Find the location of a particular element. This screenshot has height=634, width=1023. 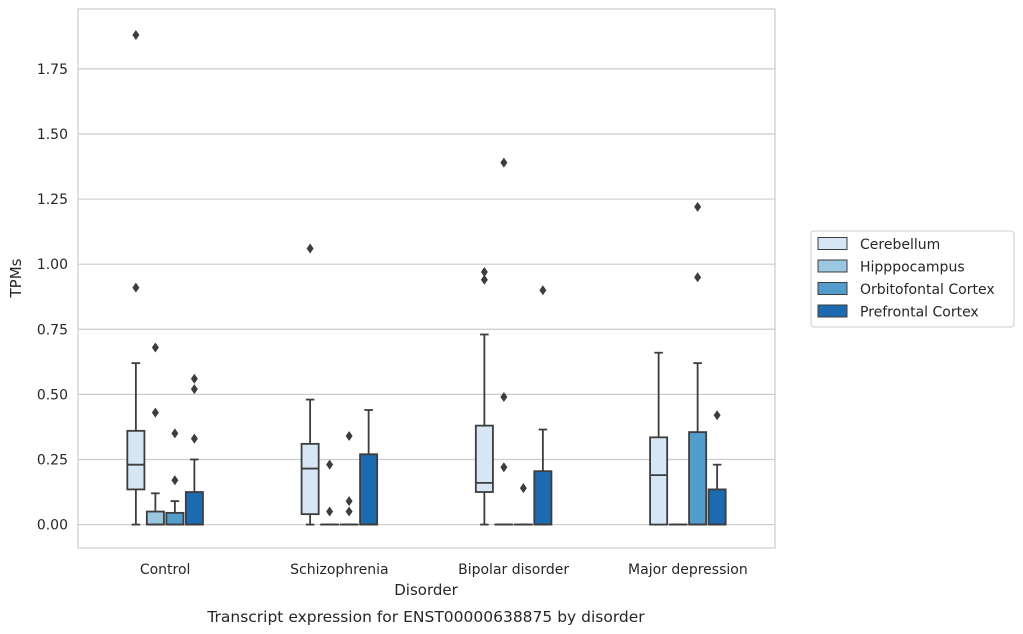

x-tick-label: Control is located at coordinates (165, 570).